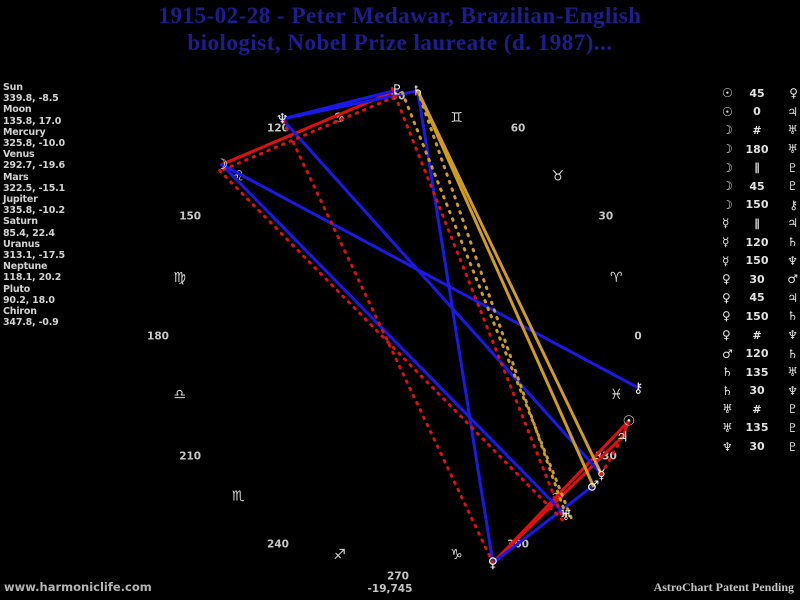 The height and width of the screenshot is (600, 800). I want to click on aspect-line-venus-saturn, so click(455, 327).